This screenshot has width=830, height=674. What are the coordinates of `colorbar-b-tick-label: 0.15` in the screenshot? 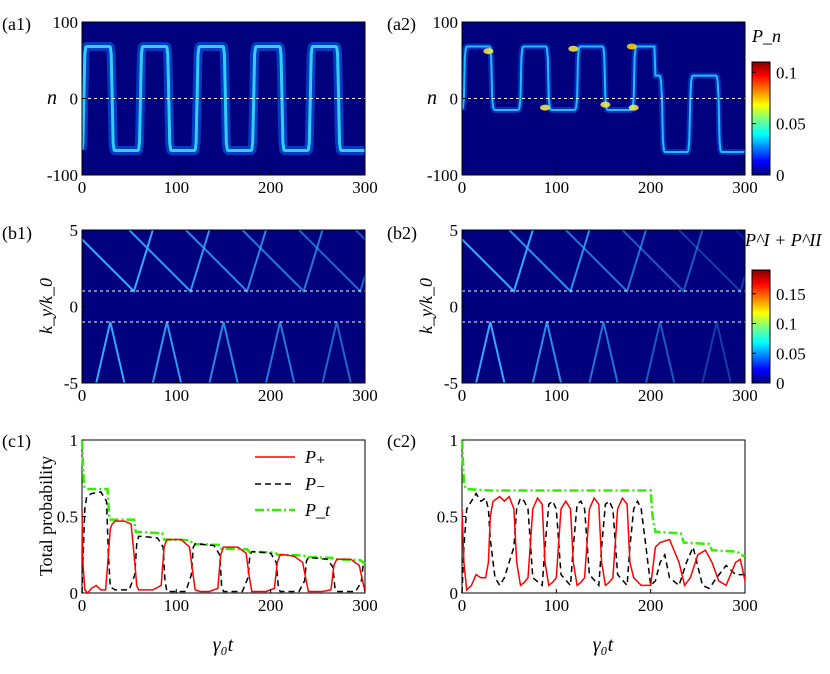 It's located at (791, 294).